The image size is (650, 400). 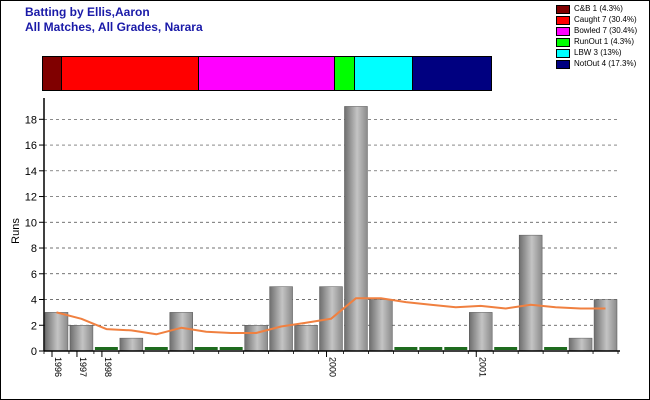 I want to click on legend-label: Caught 7 (30.4%), so click(x=605, y=19).